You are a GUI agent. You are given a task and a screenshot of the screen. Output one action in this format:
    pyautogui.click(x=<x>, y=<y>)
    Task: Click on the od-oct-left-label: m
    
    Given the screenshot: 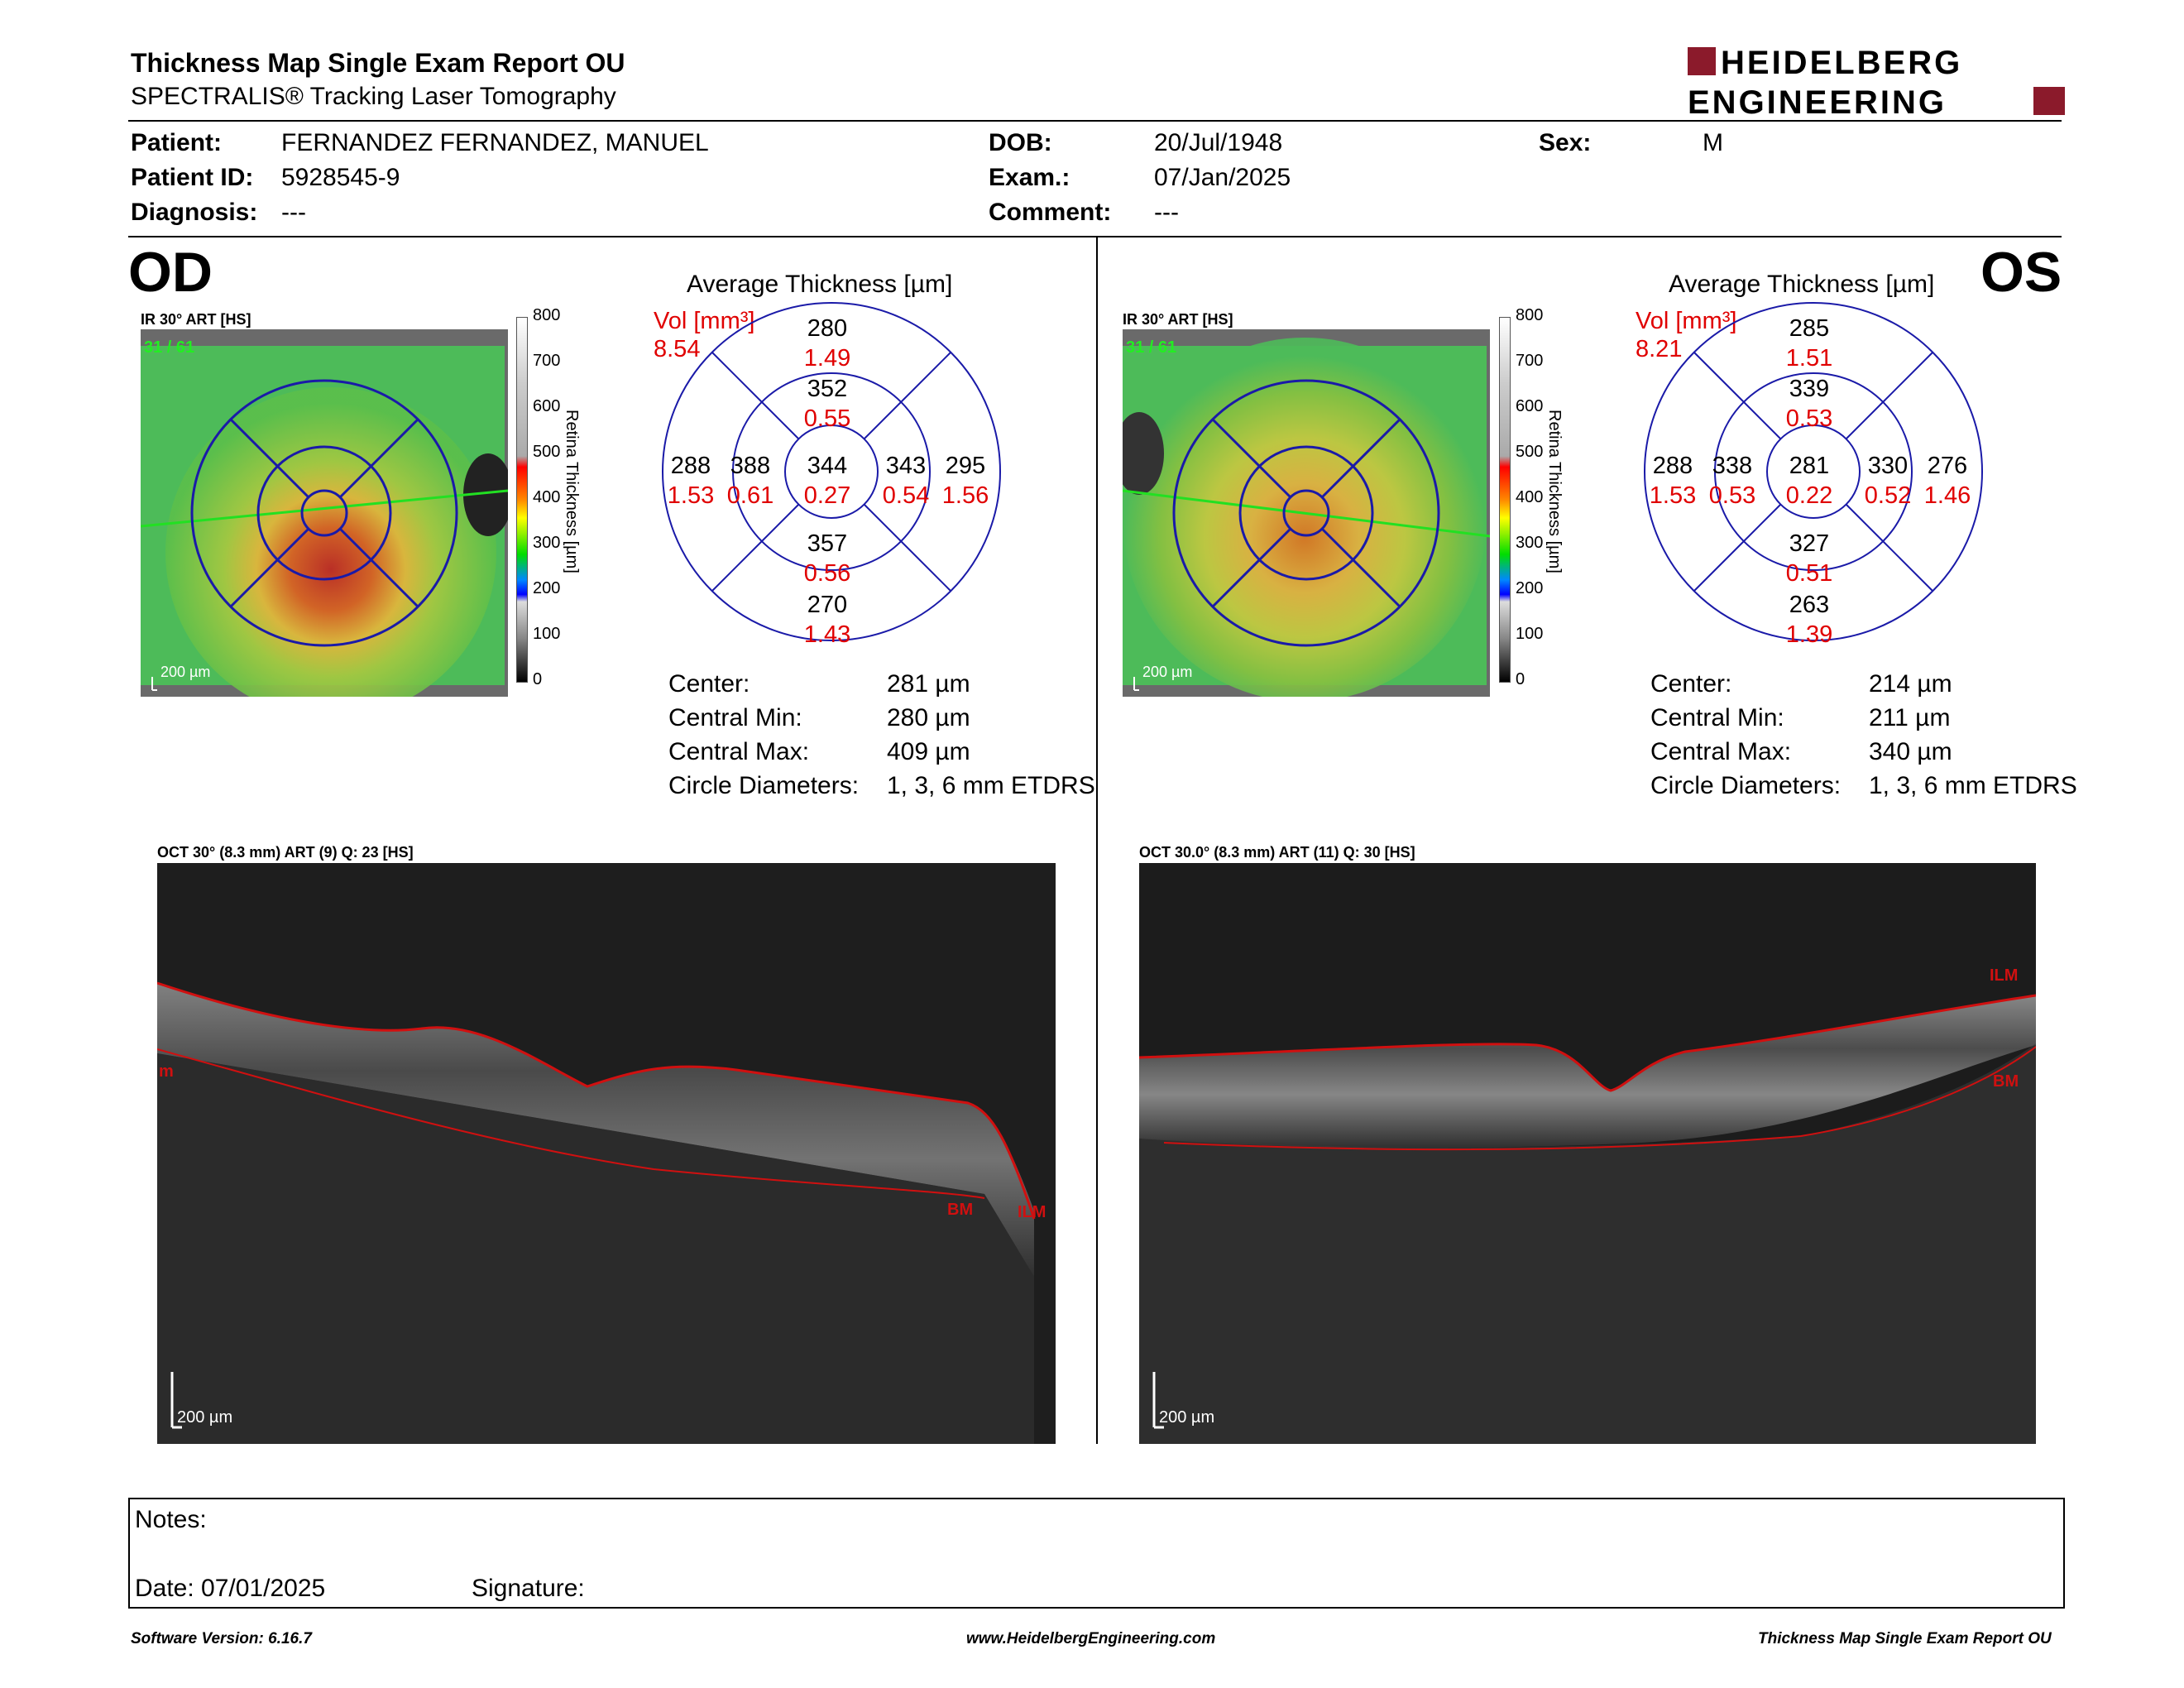 What is the action you would take?
    pyautogui.click(x=166, y=1071)
    